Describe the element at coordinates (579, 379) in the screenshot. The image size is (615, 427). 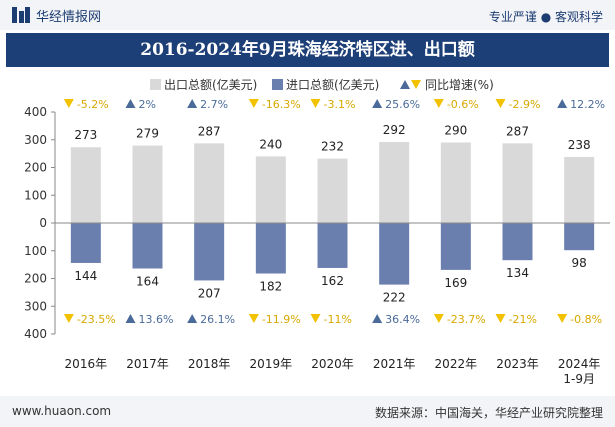
I see `x-tick-label: 1-9月` at that location.